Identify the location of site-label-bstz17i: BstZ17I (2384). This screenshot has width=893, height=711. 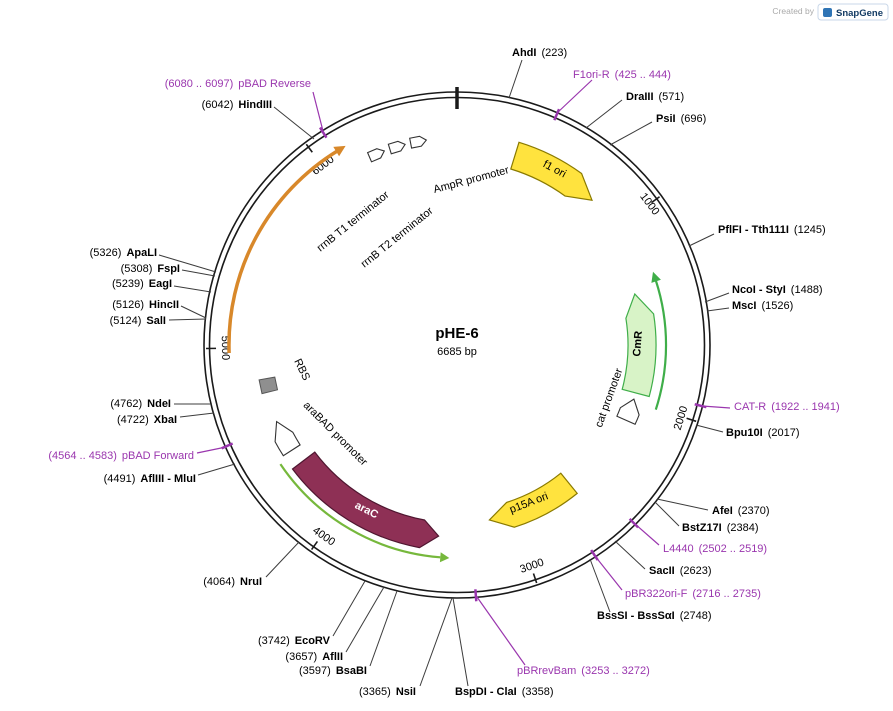
(720, 528).